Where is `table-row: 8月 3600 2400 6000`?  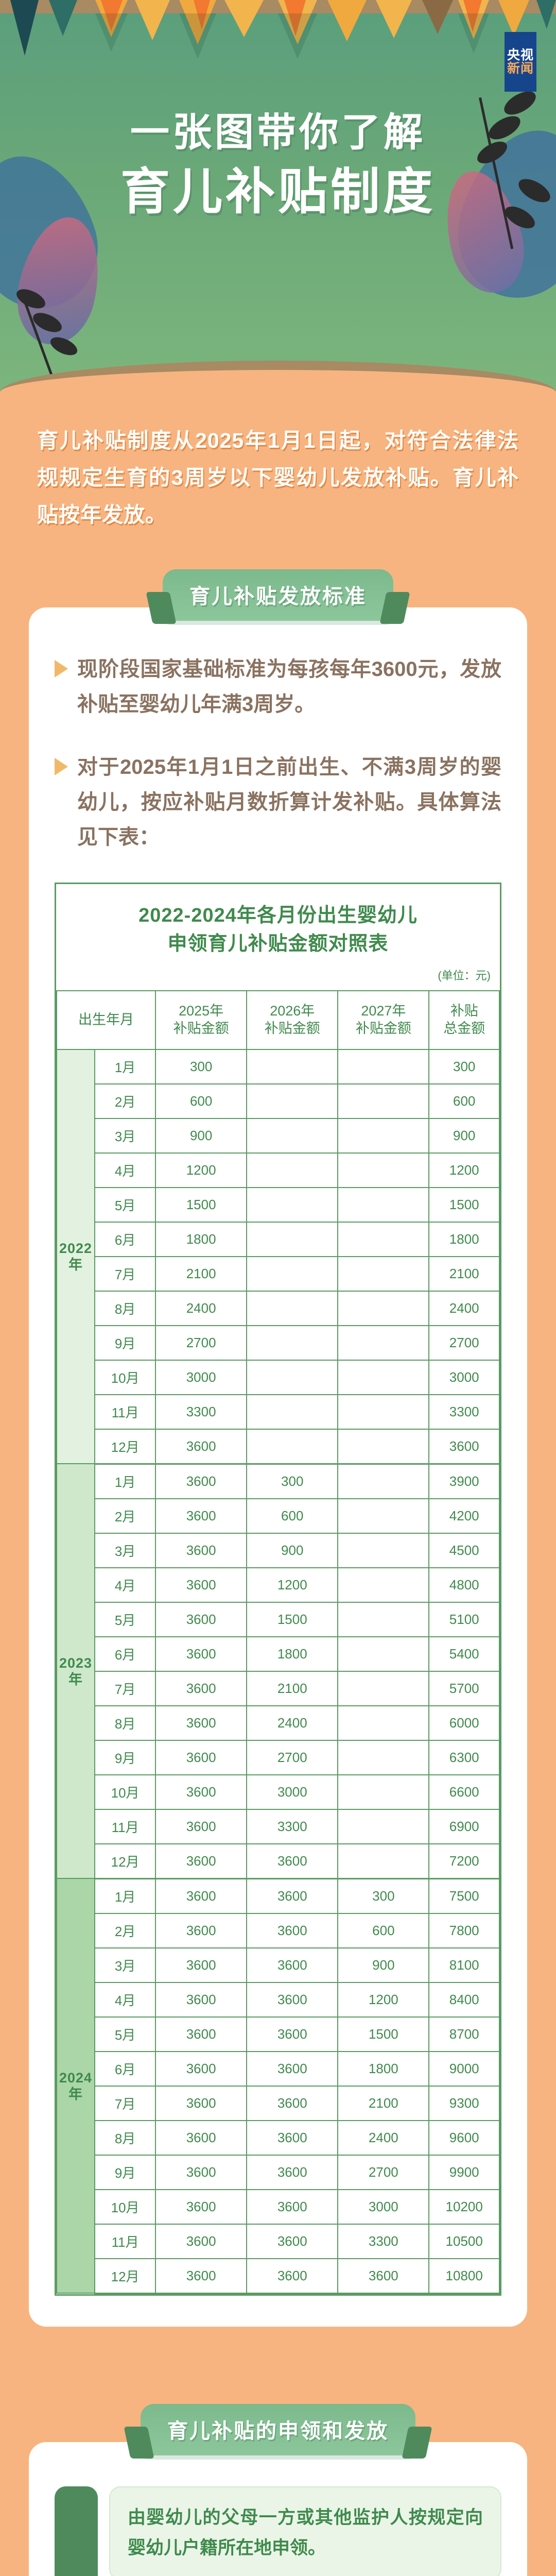
table-row: 8月 3600 2400 6000 is located at coordinates (278, 1723).